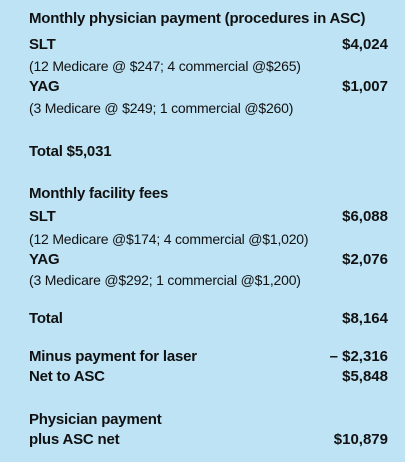 This screenshot has width=405, height=462. Describe the element at coordinates (208, 259) in the screenshot. I see `yag-facility-row: YAG $2,076` at that location.